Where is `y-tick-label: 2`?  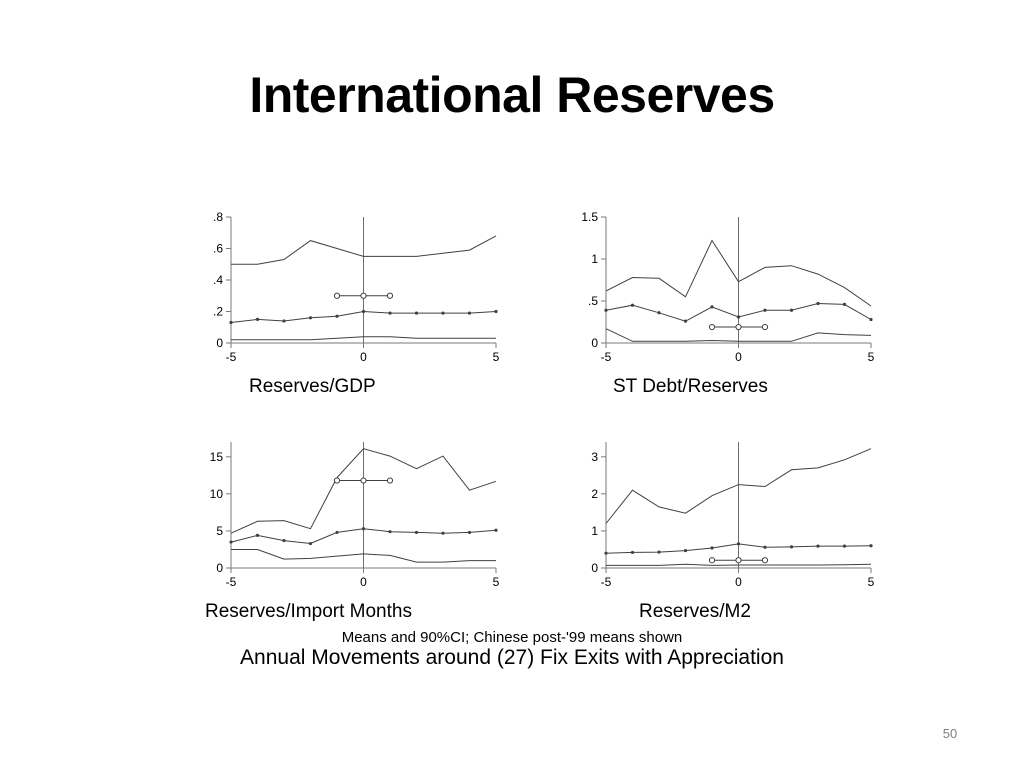 y-tick-label: 2 is located at coordinates (594, 494).